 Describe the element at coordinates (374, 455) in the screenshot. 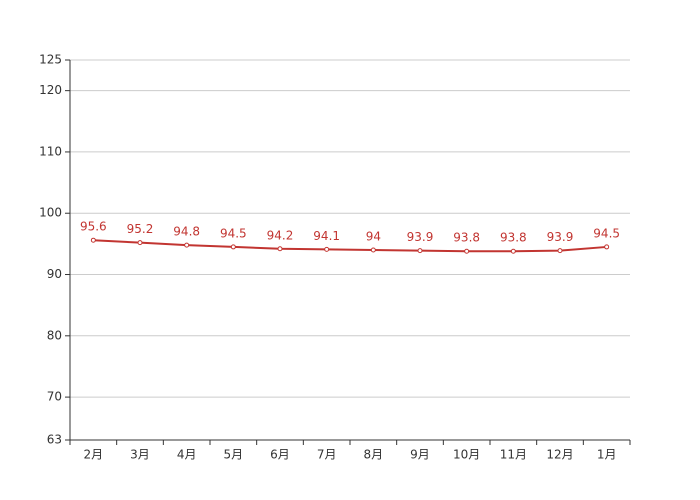

I see `x-tick-label: 8月` at that location.